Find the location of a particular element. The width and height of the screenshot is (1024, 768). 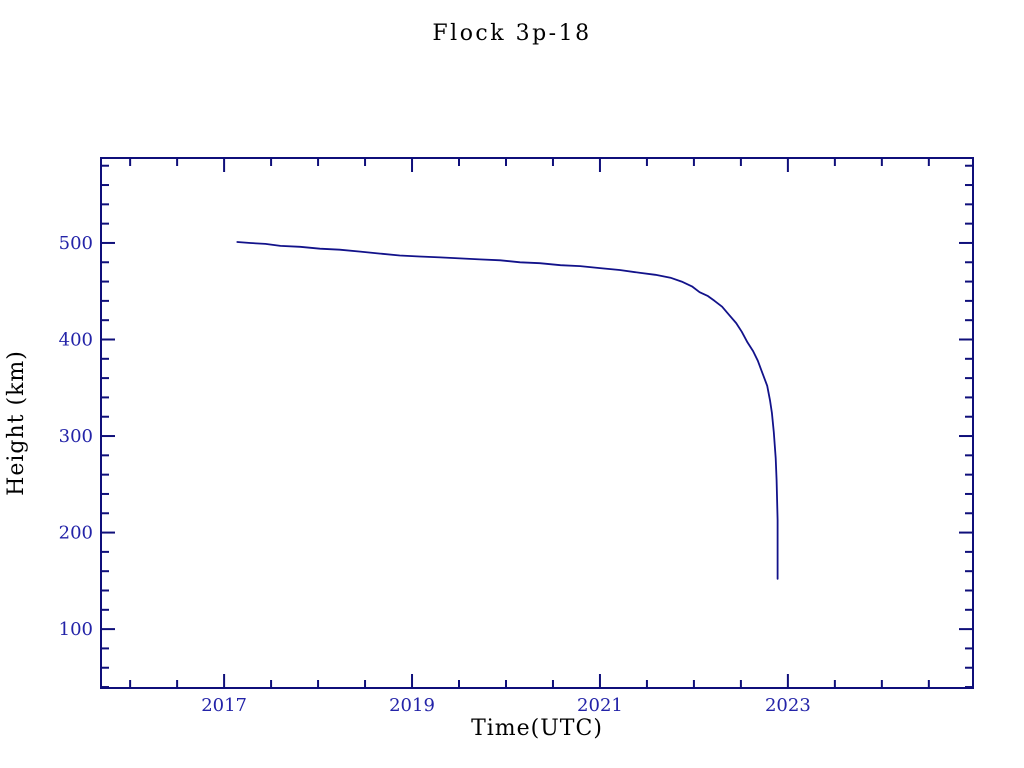

y-tick-label: 300 is located at coordinates (76, 436).